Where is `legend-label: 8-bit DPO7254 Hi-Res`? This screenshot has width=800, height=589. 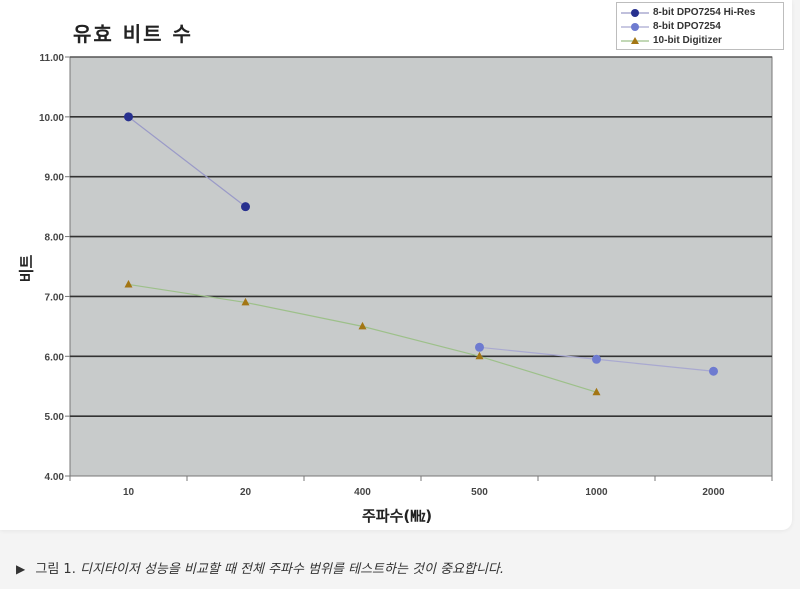 legend-label: 8-bit DPO7254 Hi-Res is located at coordinates (704, 12).